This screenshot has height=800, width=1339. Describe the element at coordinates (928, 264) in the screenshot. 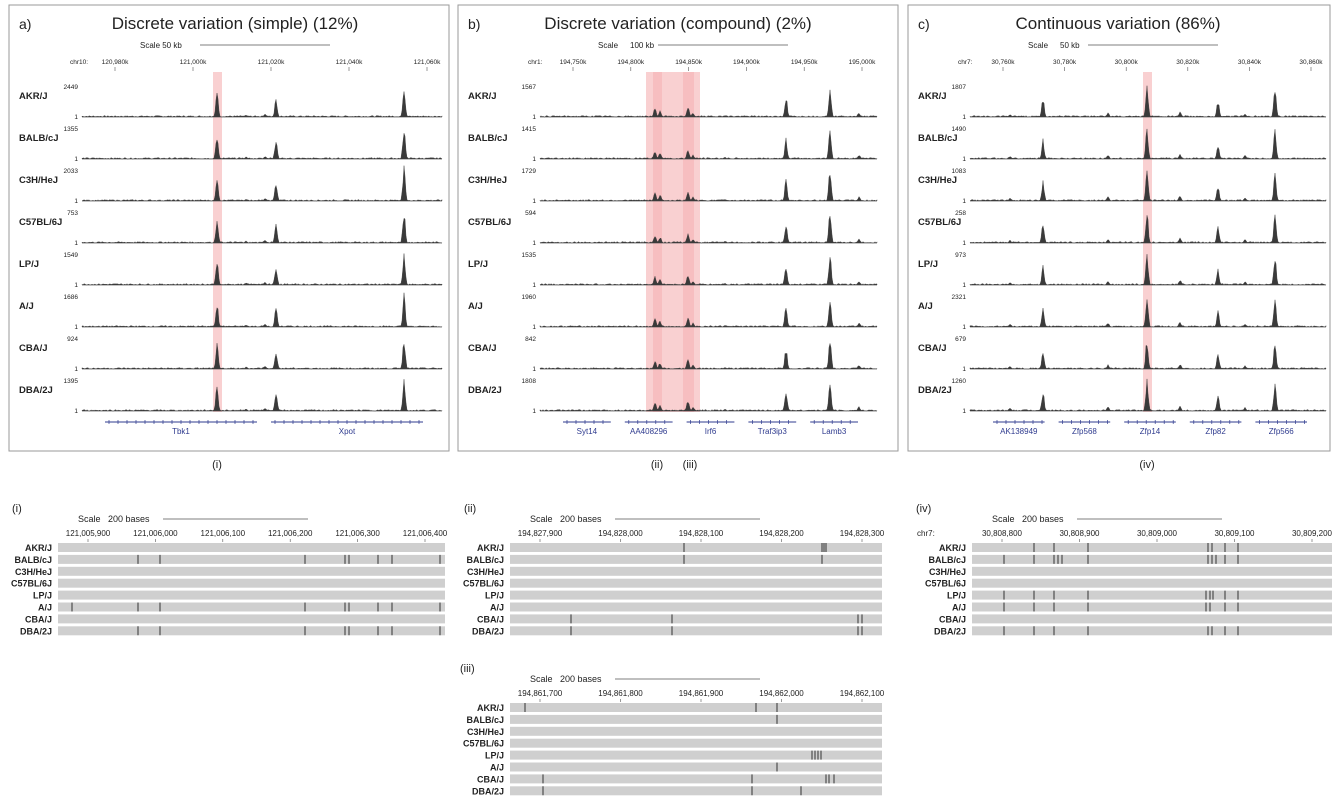

I see `strain-label: LP/J` at that location.